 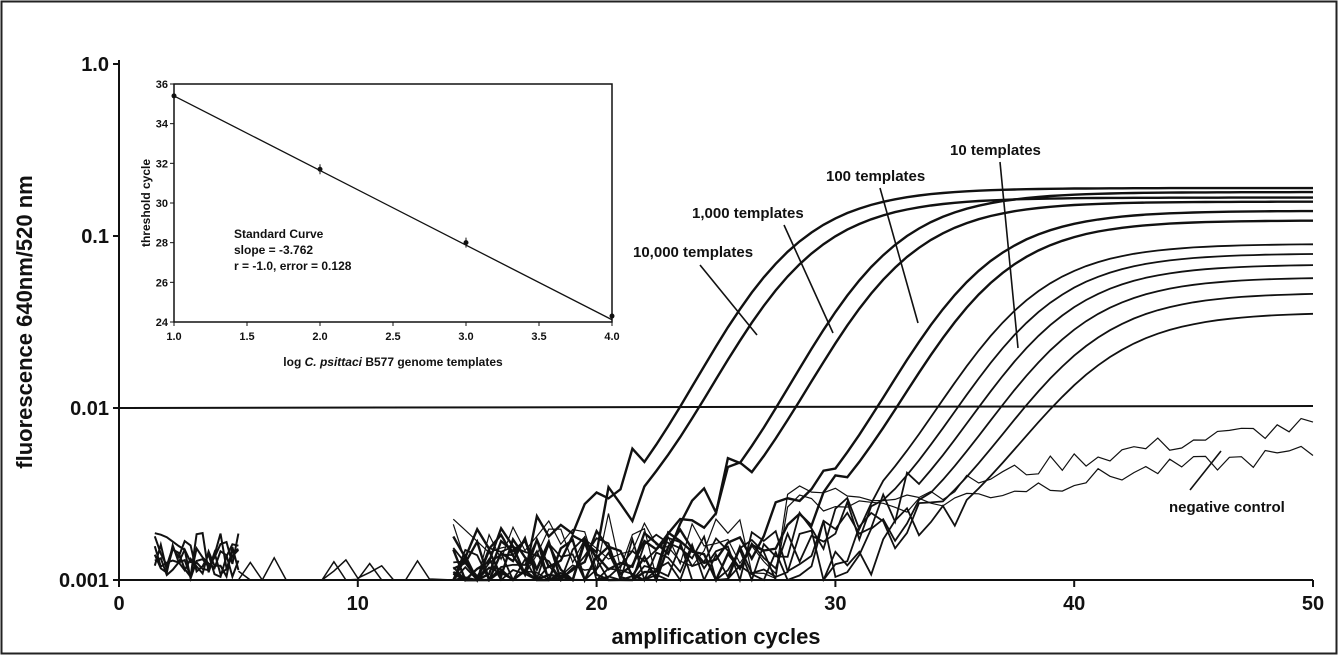 What do you see at coordinates (95, 65) in the screenshot?
I see `y-tick-label: 1.0` at bounding box center [95, 65].